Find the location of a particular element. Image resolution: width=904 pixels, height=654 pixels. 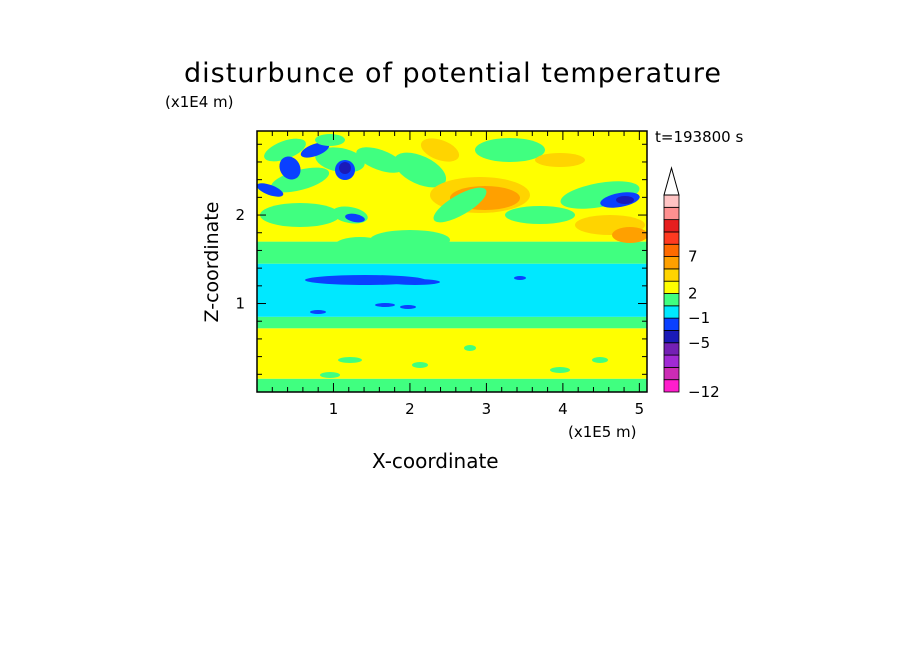

colorbar-label: −1 is located at coordinates (699, 318).